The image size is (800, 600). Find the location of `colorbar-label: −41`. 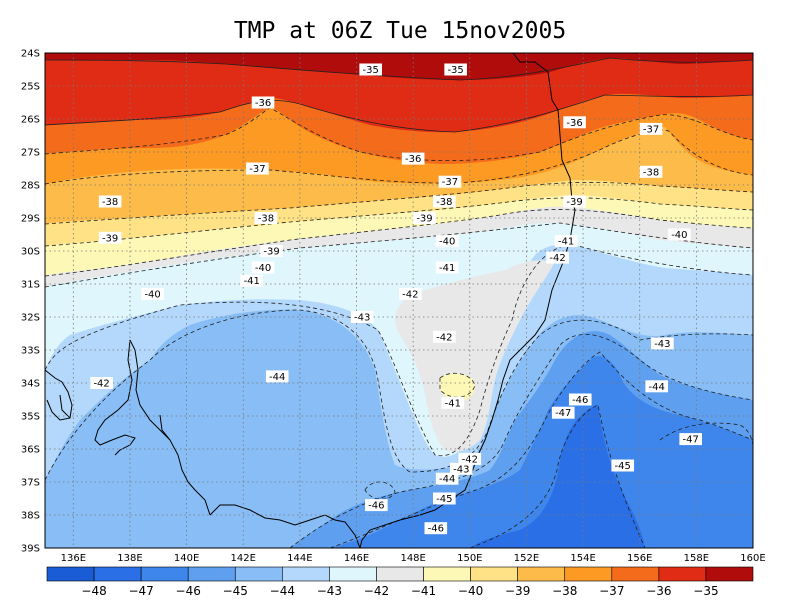

colorbar-label: −41 is located at coordinates (423, 591).